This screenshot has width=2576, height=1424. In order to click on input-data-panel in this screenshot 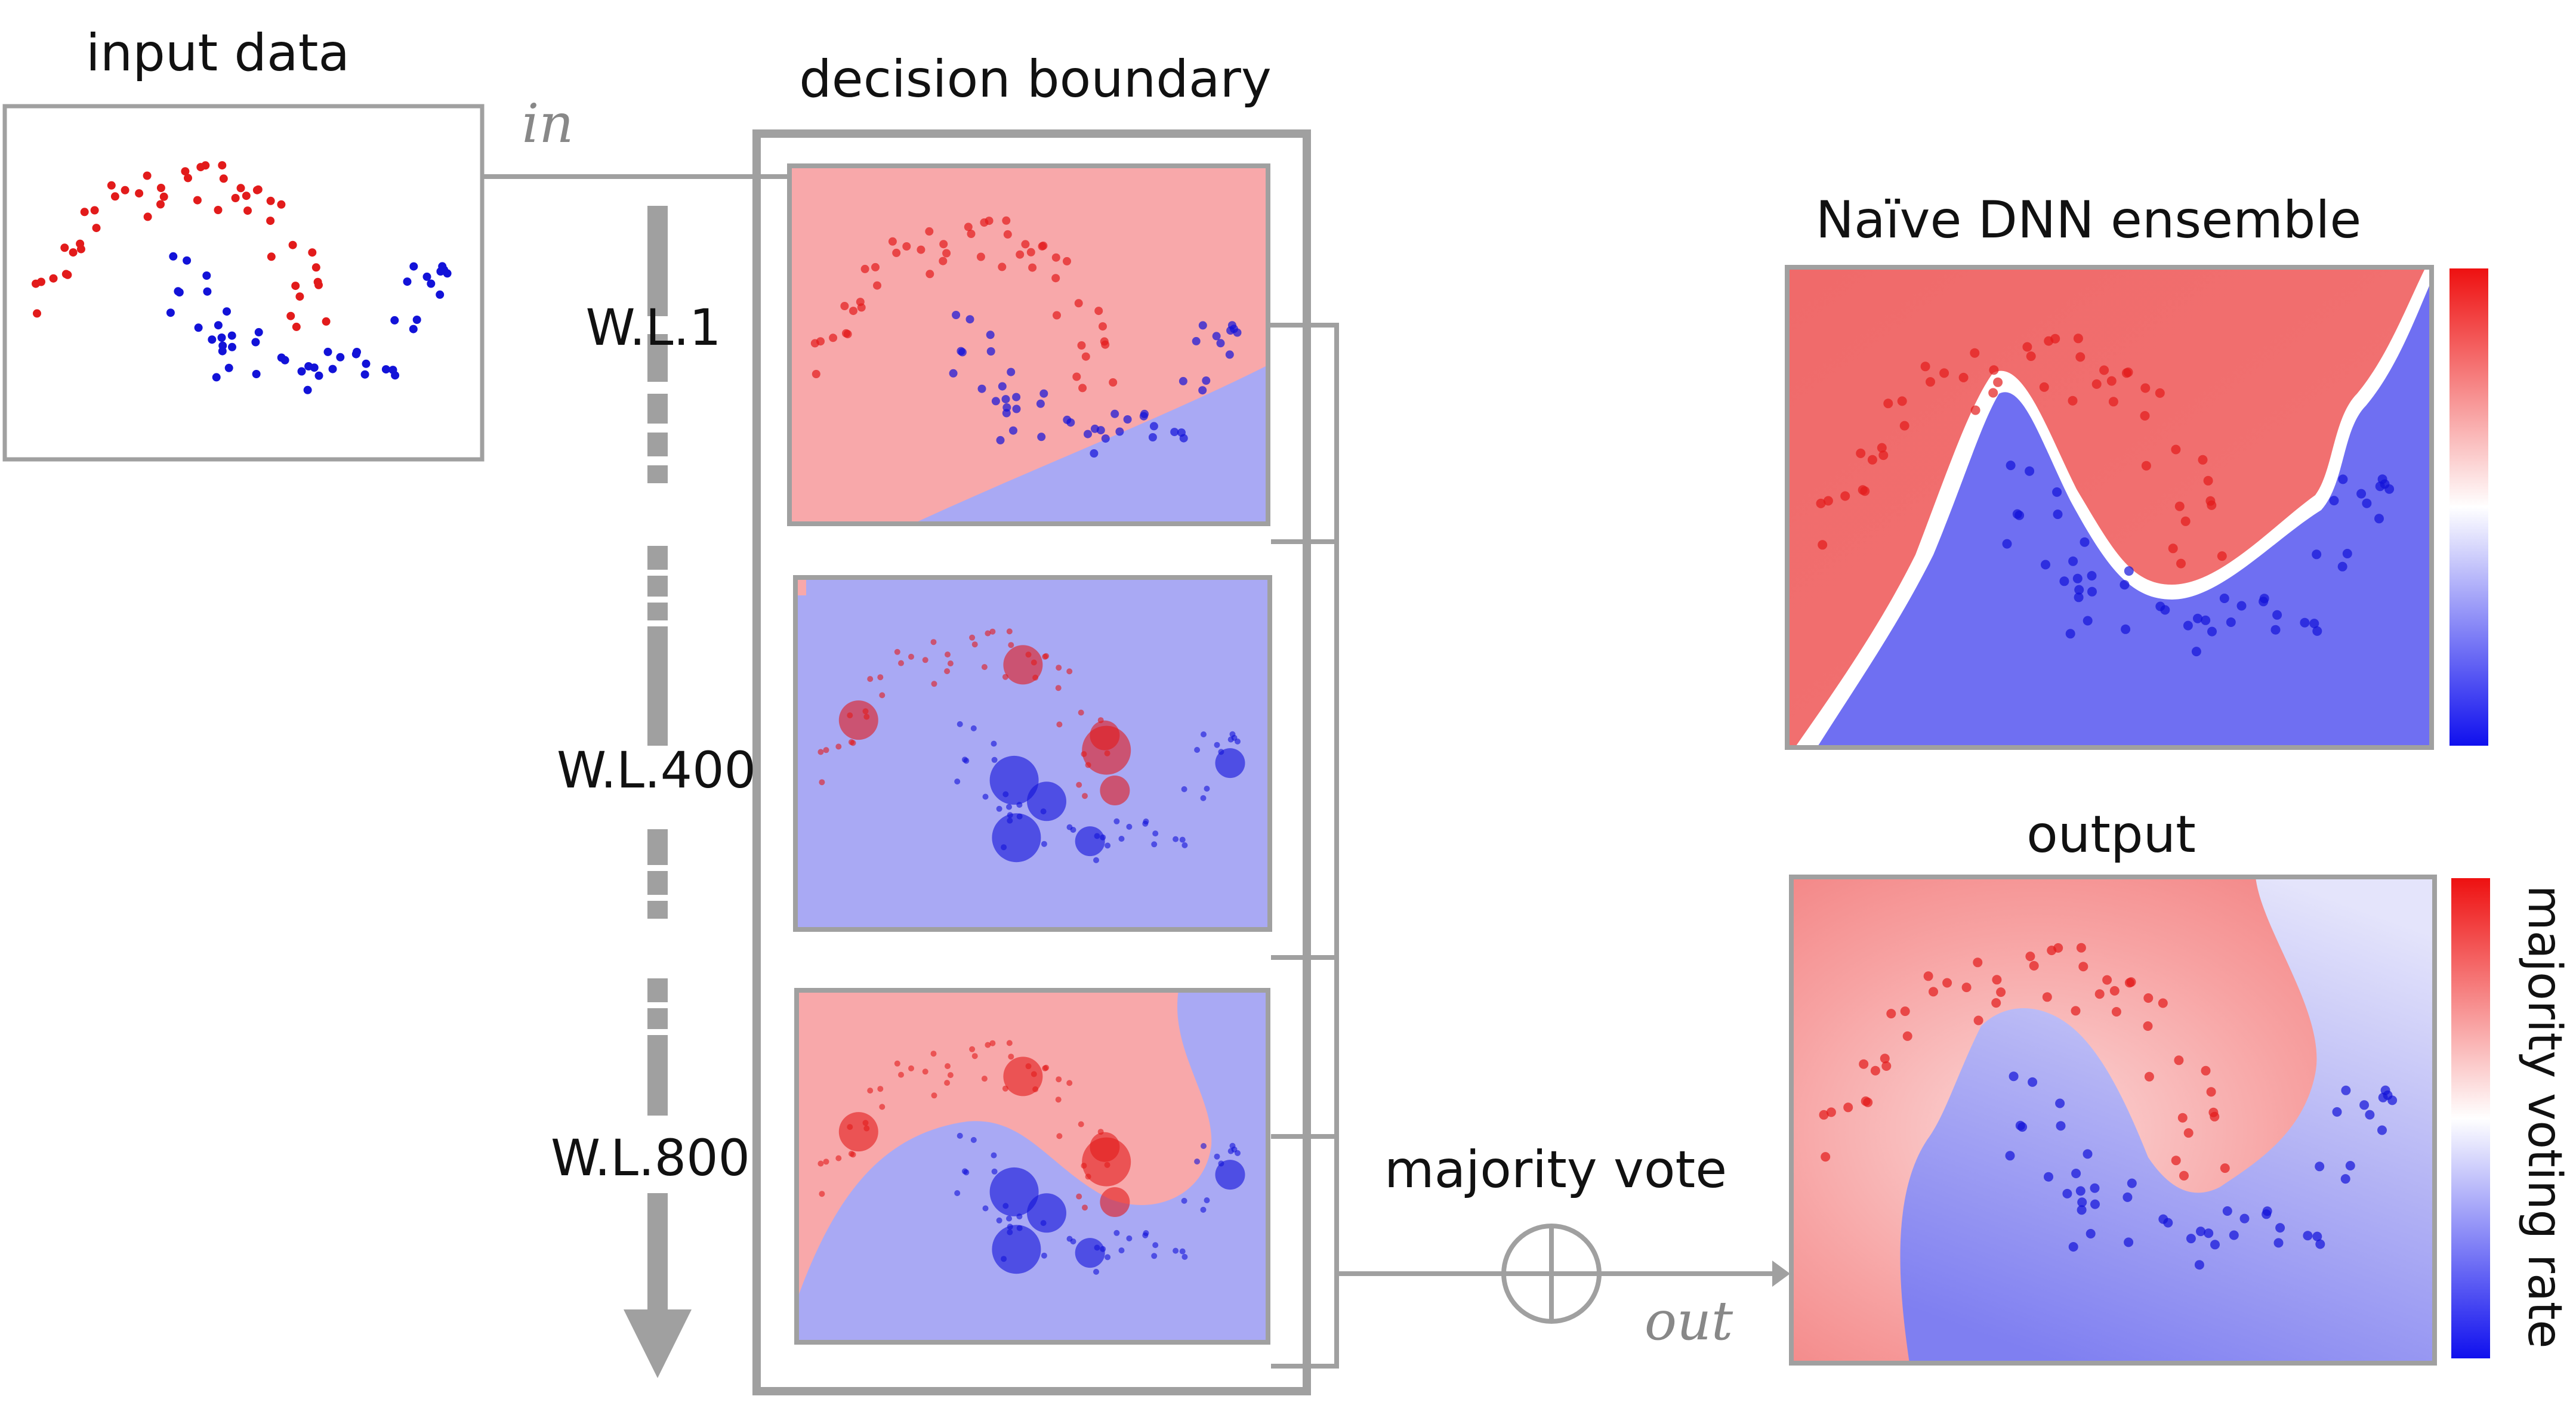, I will do `click(243, 283)`.